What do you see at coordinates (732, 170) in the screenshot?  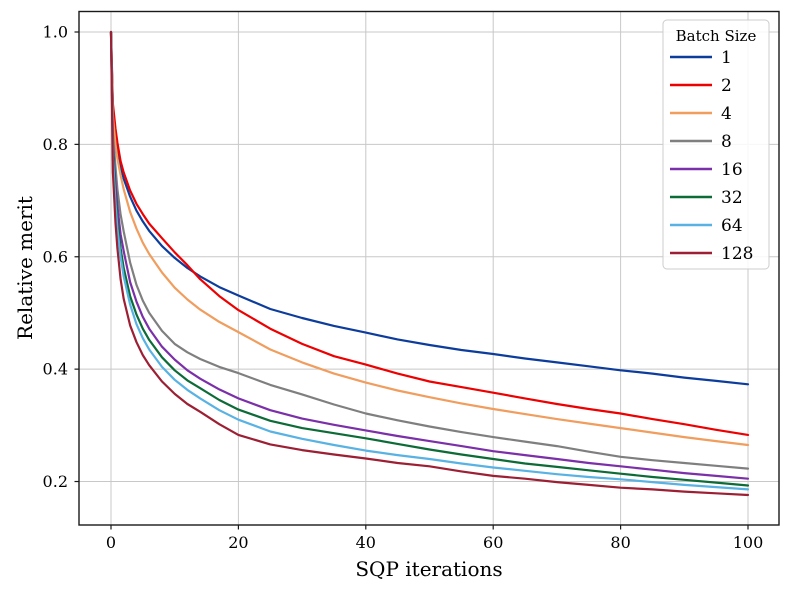 I see `legend-label-batch-16: 16` at bounding box center [732, 170].